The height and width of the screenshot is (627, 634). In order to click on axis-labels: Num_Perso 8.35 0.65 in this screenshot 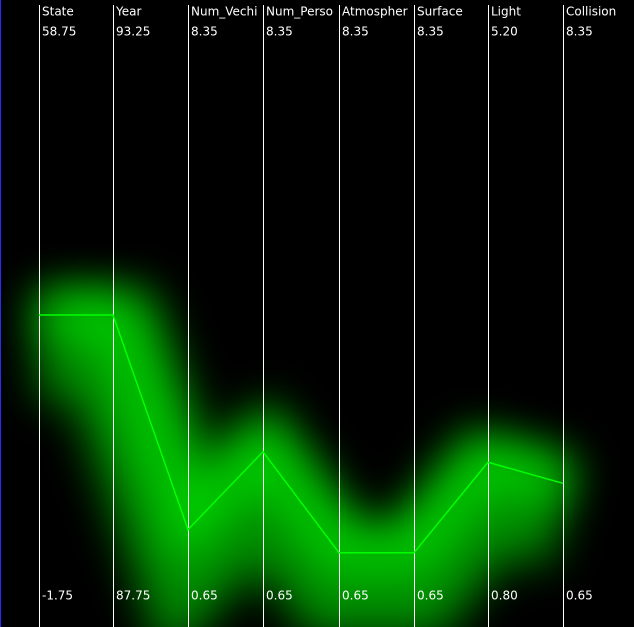, I will do `click(299, 304)`.